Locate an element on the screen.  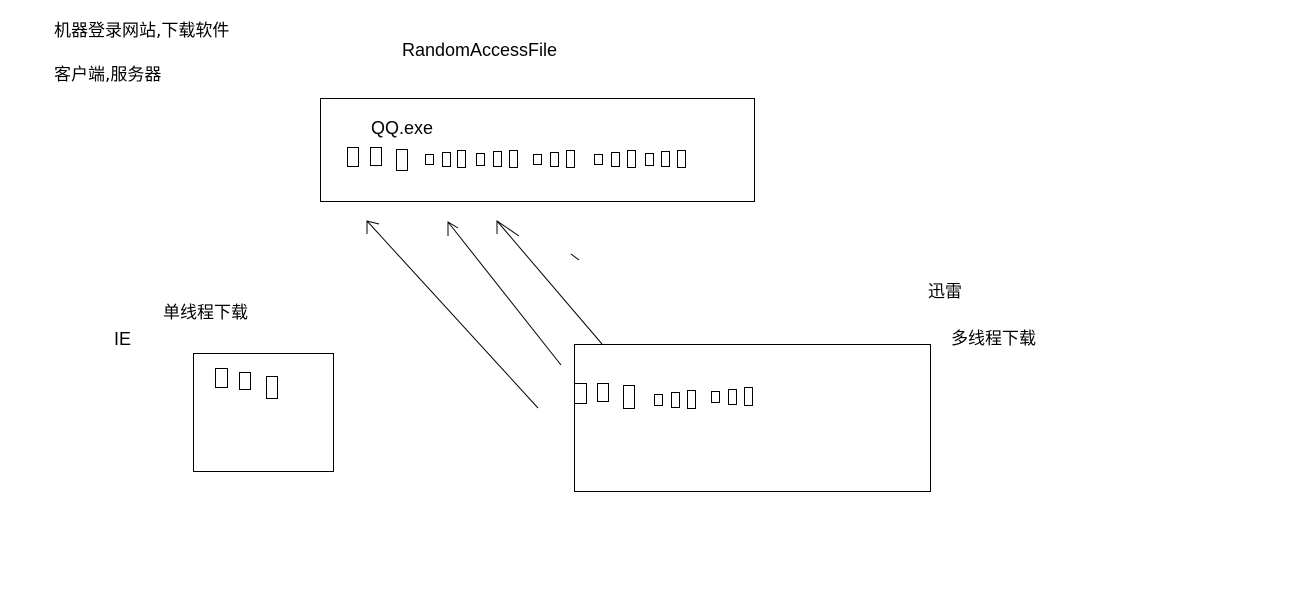
note-line-2: 客户端,服务器 is located at coordinates (108, 75).